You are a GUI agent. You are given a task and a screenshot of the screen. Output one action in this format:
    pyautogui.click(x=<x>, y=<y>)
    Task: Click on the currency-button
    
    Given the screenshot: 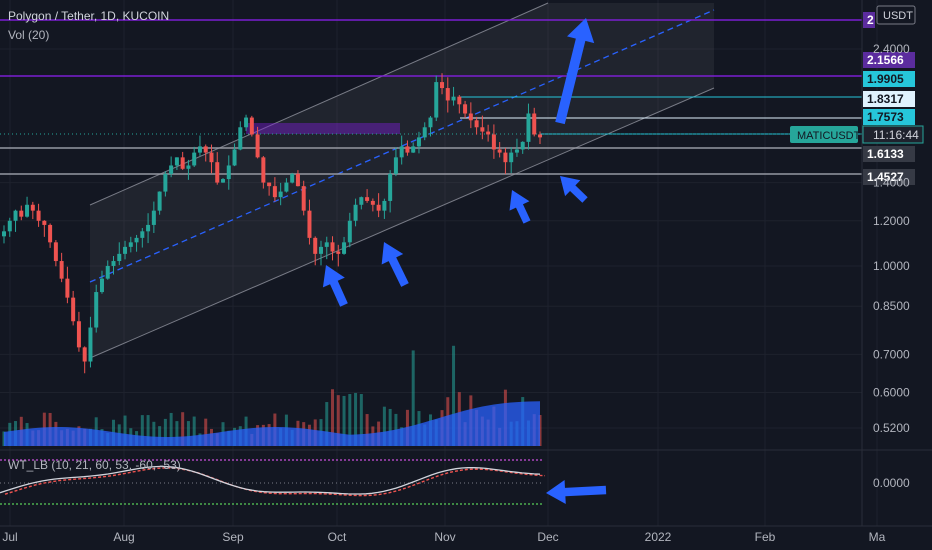 What is the action you would take?
    pyautogui.click(x=896, y=15)
    